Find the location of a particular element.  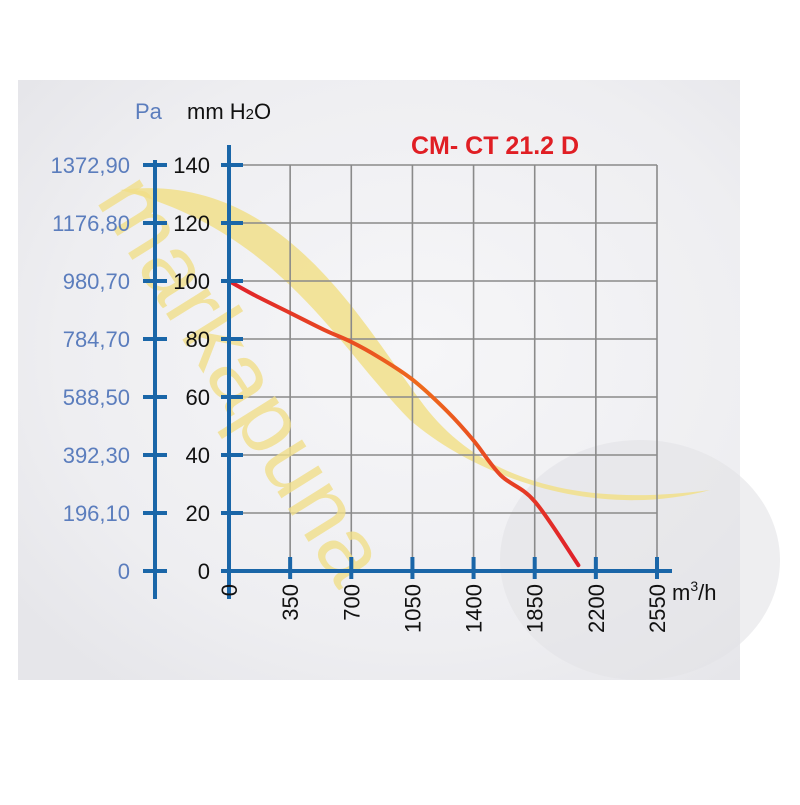

pa-tick-label: 980,70 is located at coordinates (96, 281).